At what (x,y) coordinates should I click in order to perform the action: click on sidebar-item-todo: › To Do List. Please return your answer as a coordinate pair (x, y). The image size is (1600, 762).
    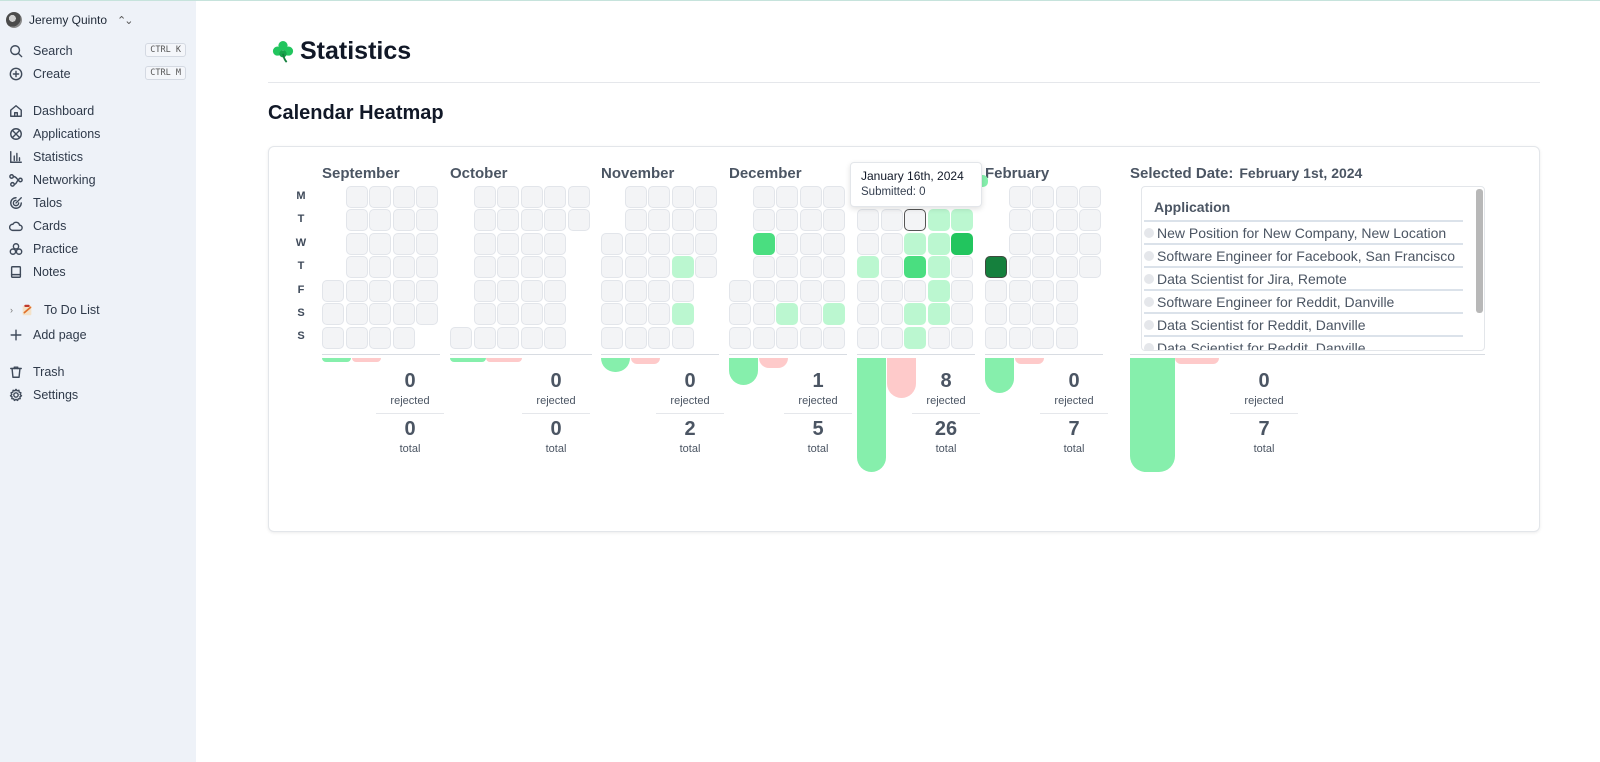
    Looking at the image, I should click on (98, 310).